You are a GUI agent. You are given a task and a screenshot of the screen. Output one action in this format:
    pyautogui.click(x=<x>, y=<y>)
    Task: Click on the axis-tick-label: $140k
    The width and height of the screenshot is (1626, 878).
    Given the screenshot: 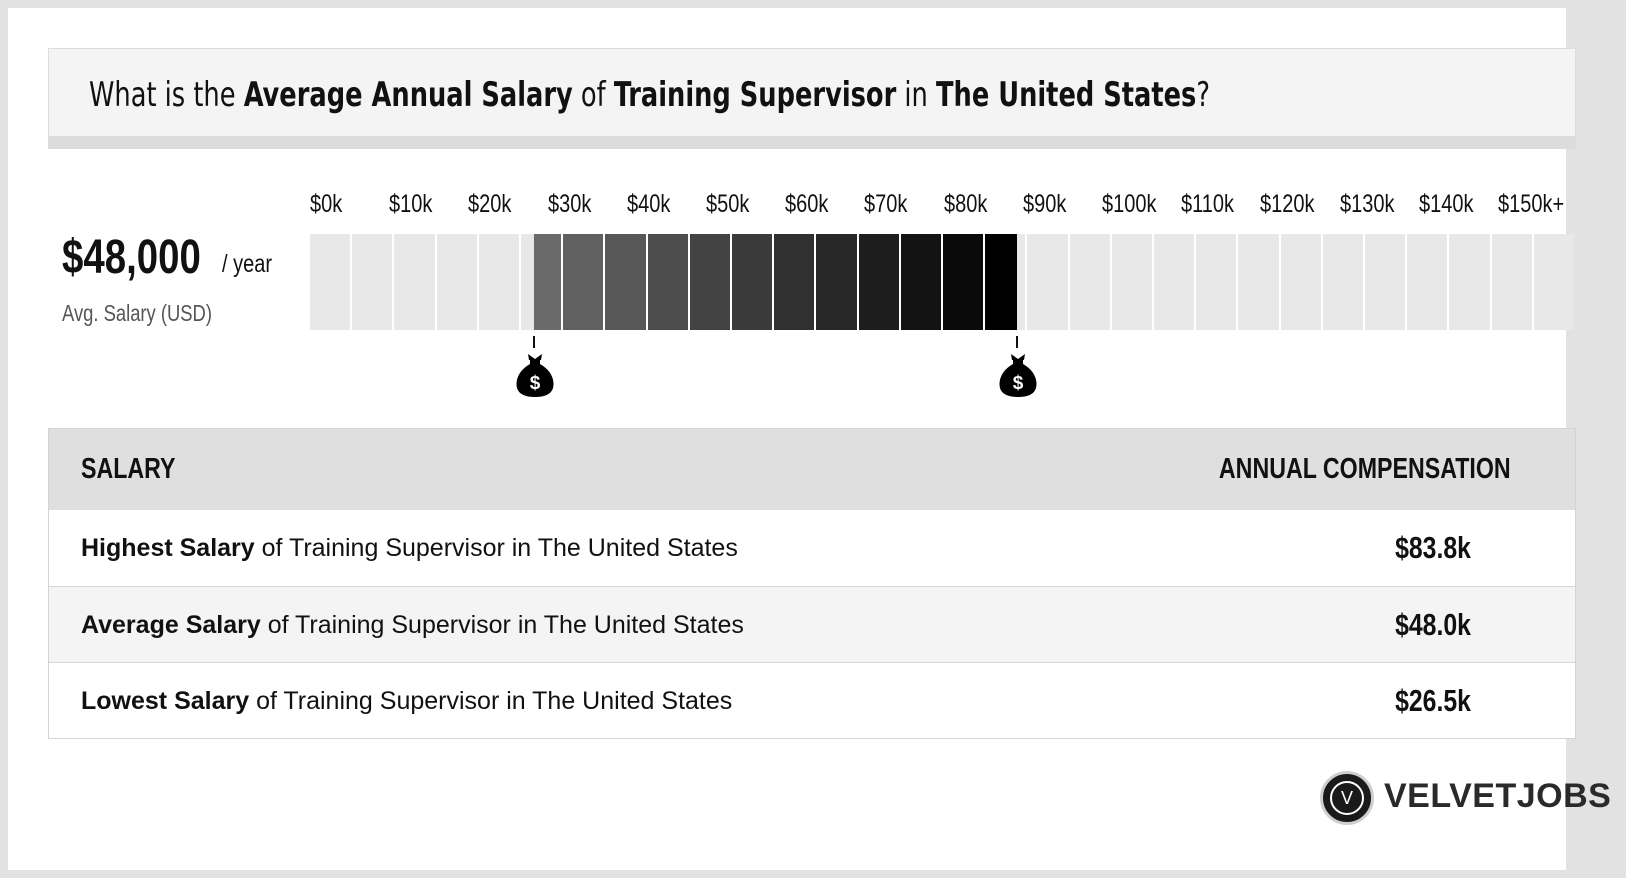 What is the action you would take?
    pyautogui.click(x=1446, y=204)
    